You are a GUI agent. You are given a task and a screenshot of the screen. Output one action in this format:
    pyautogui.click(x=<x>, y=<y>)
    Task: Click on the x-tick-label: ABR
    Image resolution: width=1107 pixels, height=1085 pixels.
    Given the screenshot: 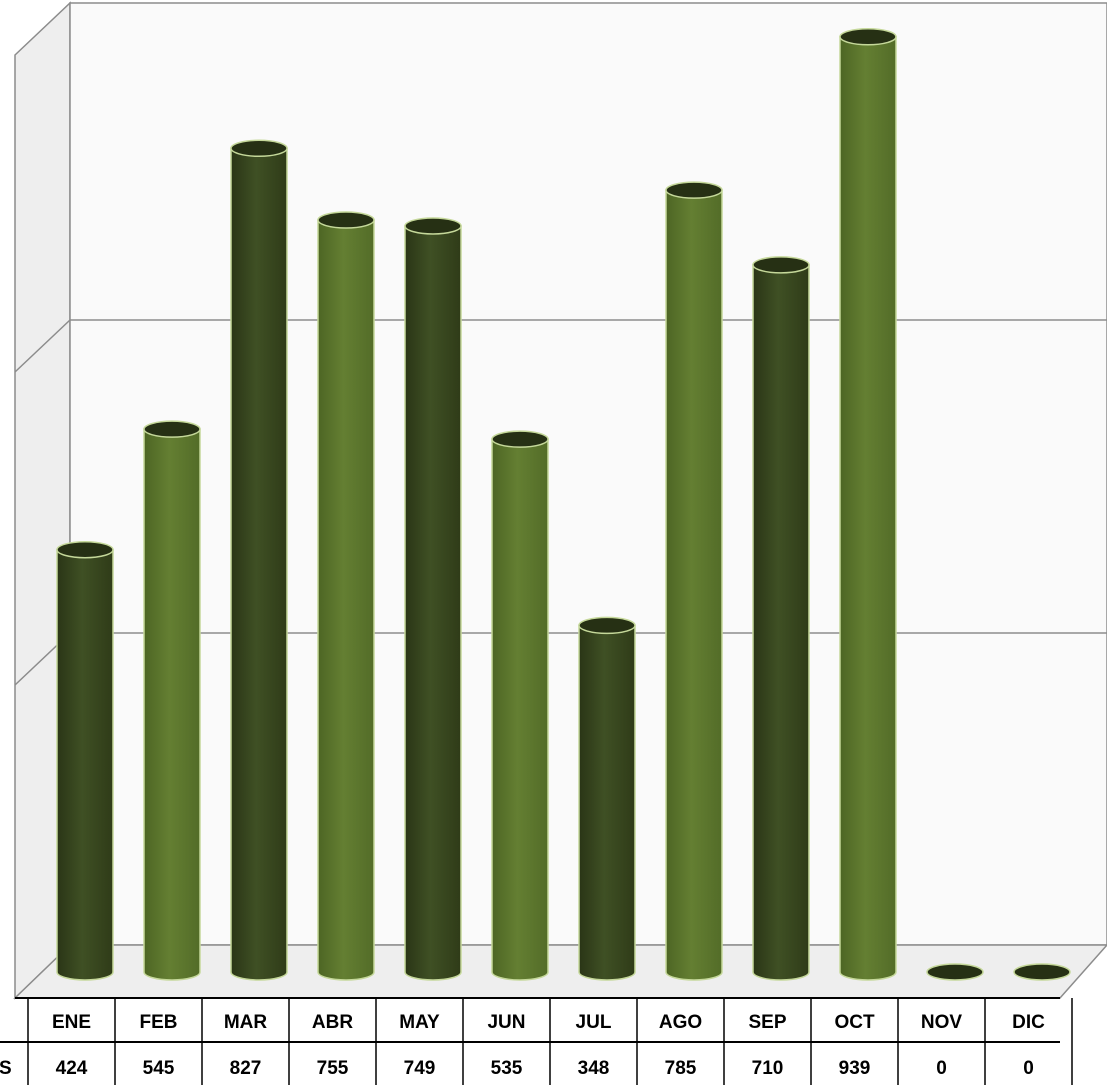 What is the action you would take?
    pyautogui.click(x=332, y=1022)
    